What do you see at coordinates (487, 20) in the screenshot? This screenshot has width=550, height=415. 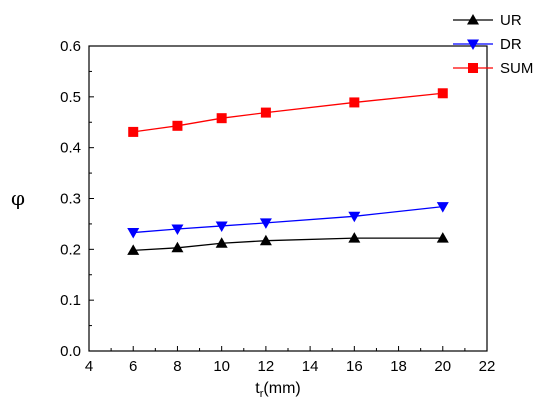 I see `legend-item-ur: UR` at bounding box center [487, 20].